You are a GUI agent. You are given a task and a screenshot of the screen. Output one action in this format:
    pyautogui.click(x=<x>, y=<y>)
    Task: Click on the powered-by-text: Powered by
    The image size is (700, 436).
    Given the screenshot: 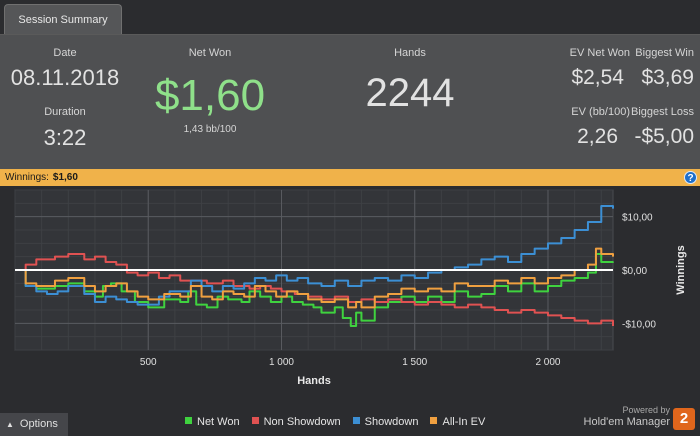 What is the action you would take?
    pyautogui.click(x=646, y=410)
    